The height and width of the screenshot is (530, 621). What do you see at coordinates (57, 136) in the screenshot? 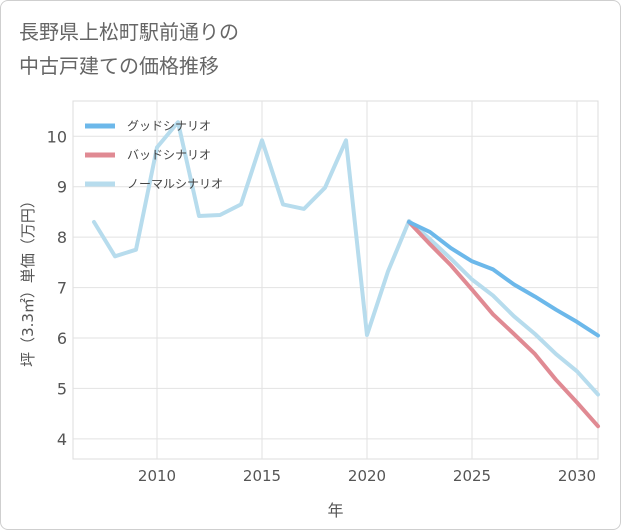
I see `y-tick-label: 10` at bounding box center [57, 136].